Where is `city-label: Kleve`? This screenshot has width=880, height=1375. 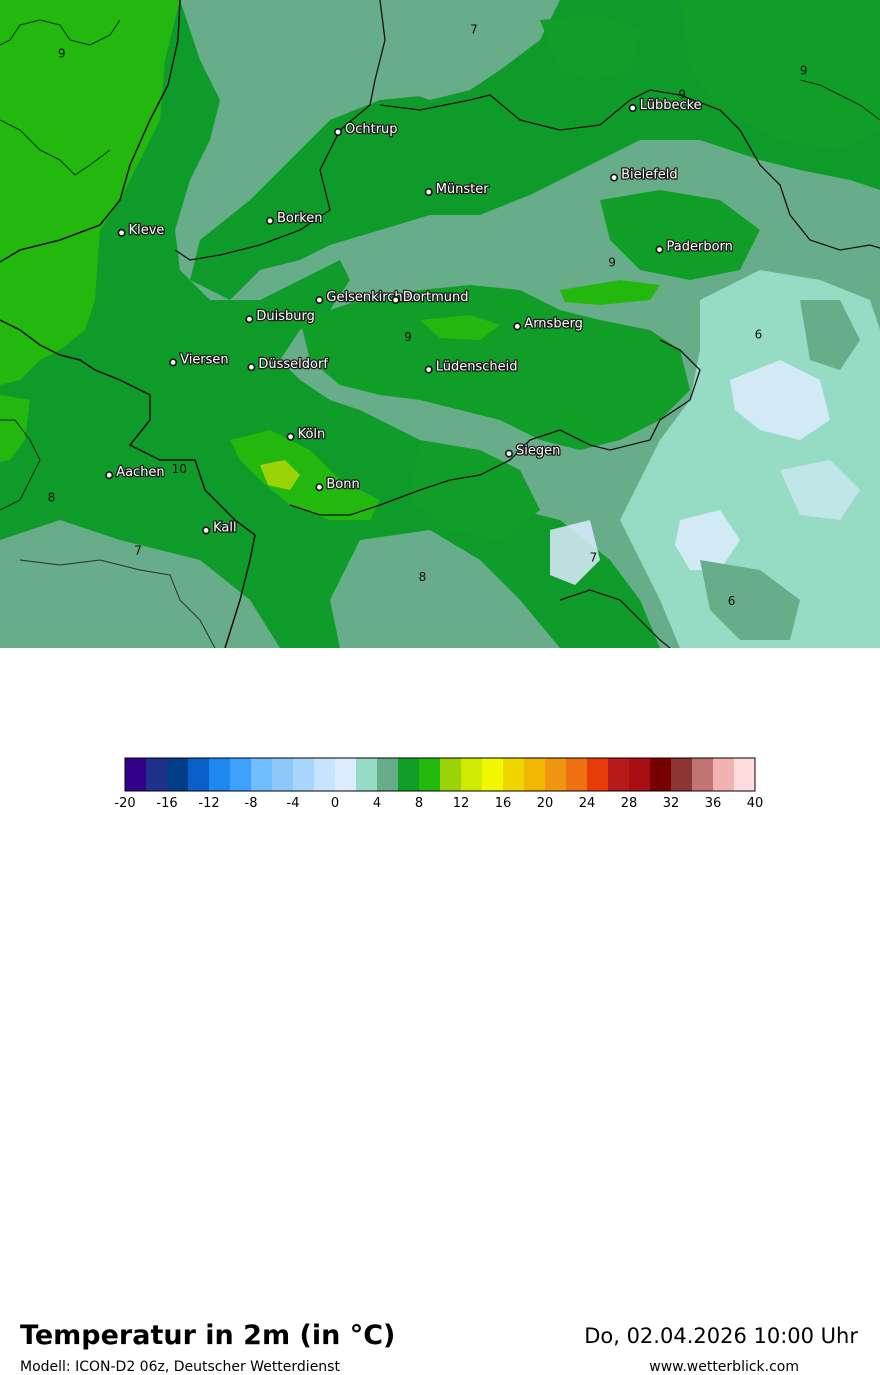
city-label: Kleve is located at coordinates (147, 230).